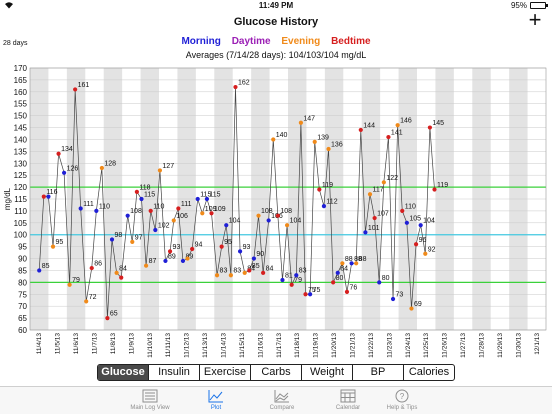  Describe the element at coordinates (216, 400) in the screenshot. I see `tab-plot: Plot` at that location.